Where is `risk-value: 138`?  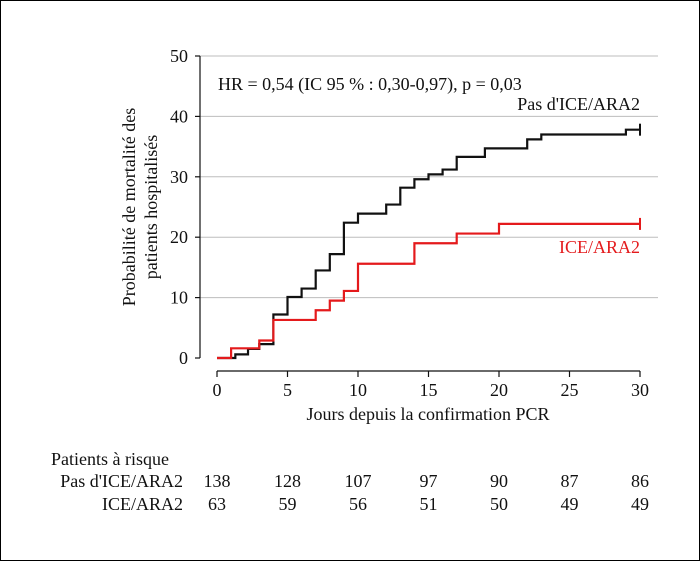 risk-value: 138 is located at coordinates (217, 481).